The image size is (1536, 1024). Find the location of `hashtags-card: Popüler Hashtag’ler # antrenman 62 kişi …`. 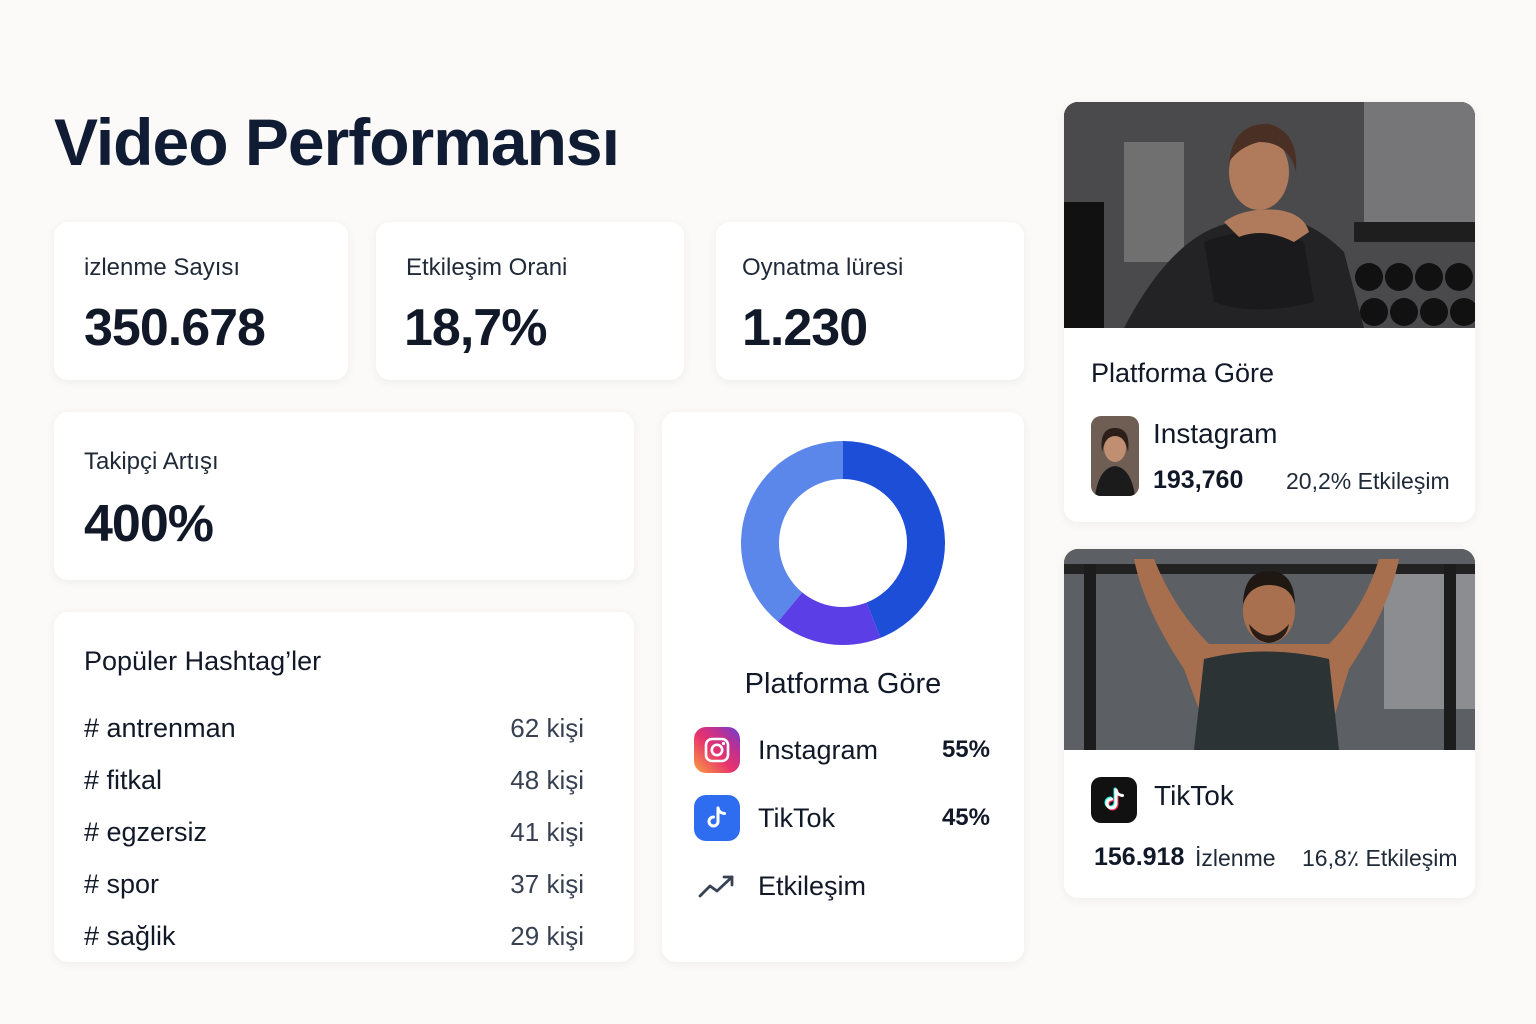

hashtags-card: Popüler Hashtag’ler # antrenman 62 kişi … is located at coordinates (344, 787).